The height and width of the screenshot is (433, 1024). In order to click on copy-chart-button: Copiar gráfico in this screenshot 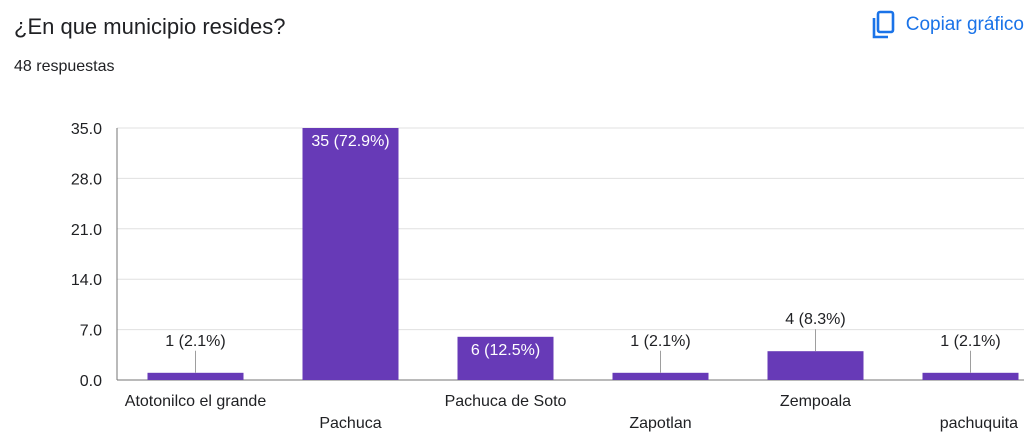, I will do `click(947, 25)`.